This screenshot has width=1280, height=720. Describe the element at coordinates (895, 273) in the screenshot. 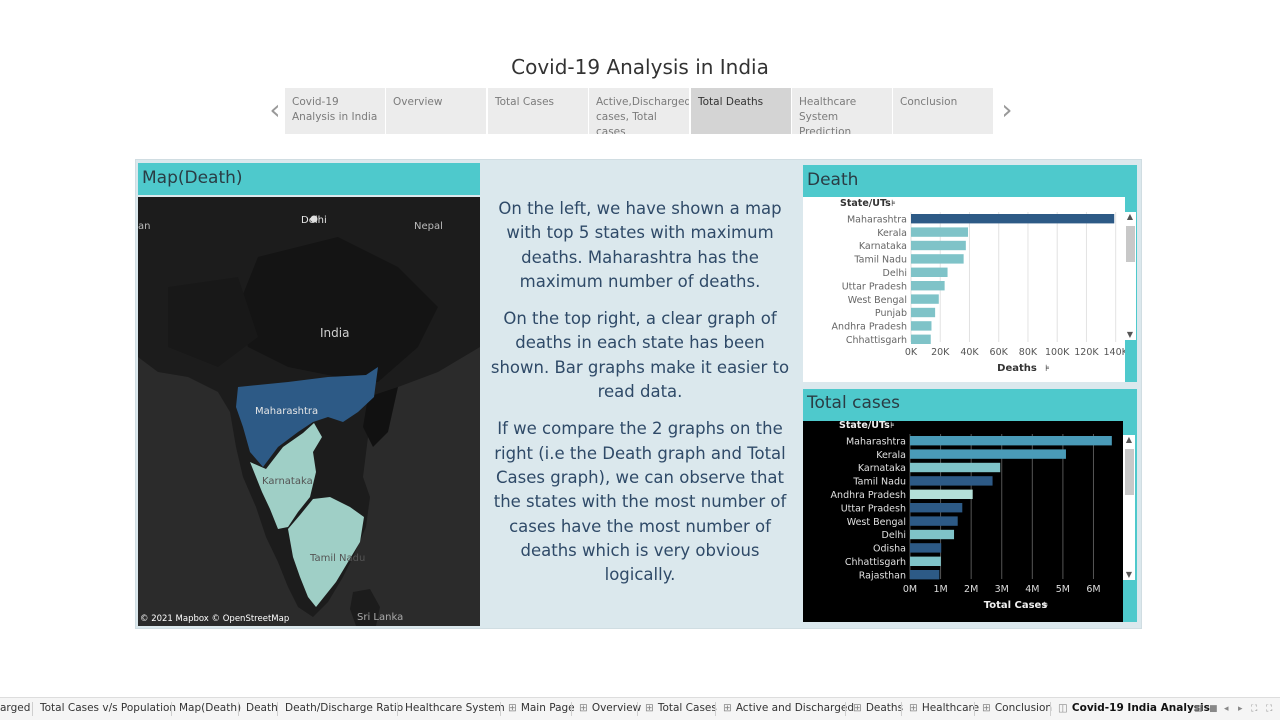

I see `category-label: Delhi` at that location.